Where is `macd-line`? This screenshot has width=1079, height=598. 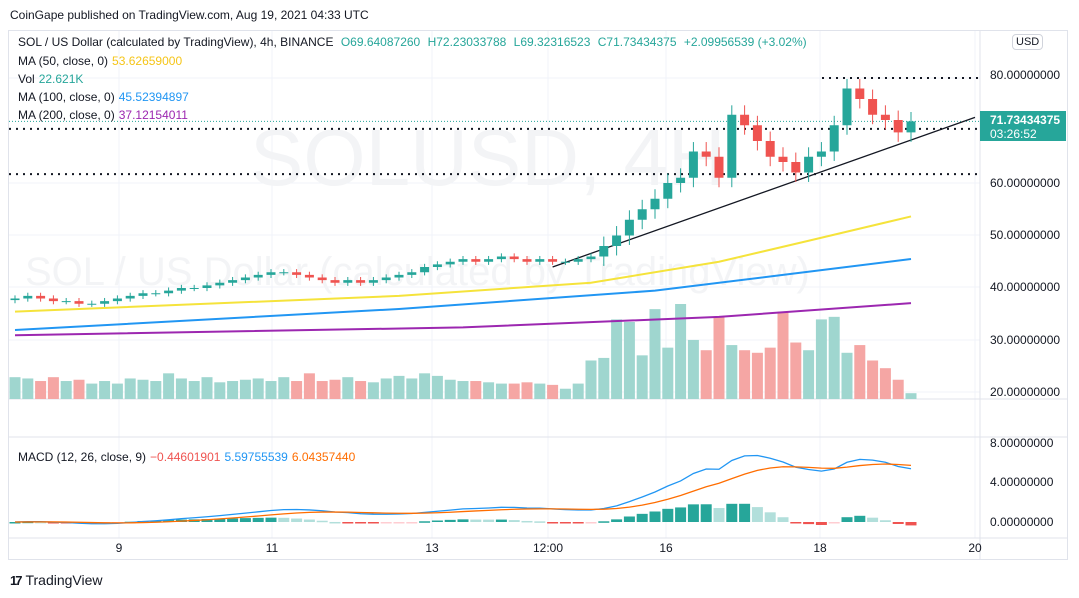
macd-line is located at coordinates (463, 489).